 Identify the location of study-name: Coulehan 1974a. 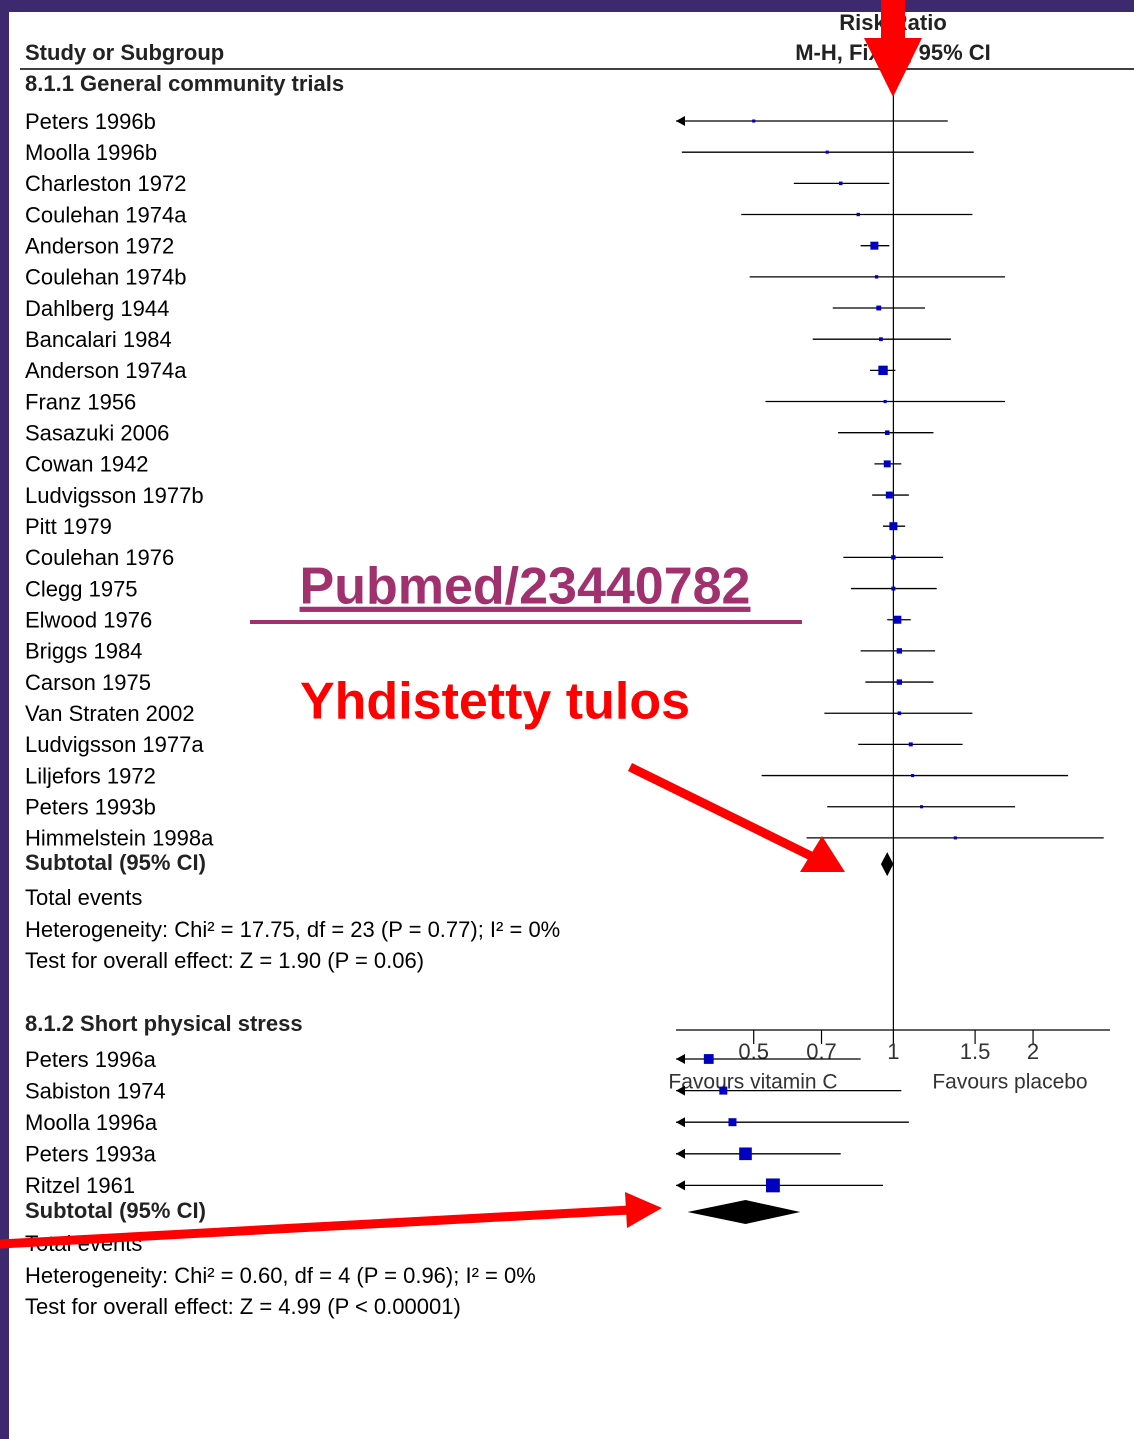
(106, 214).